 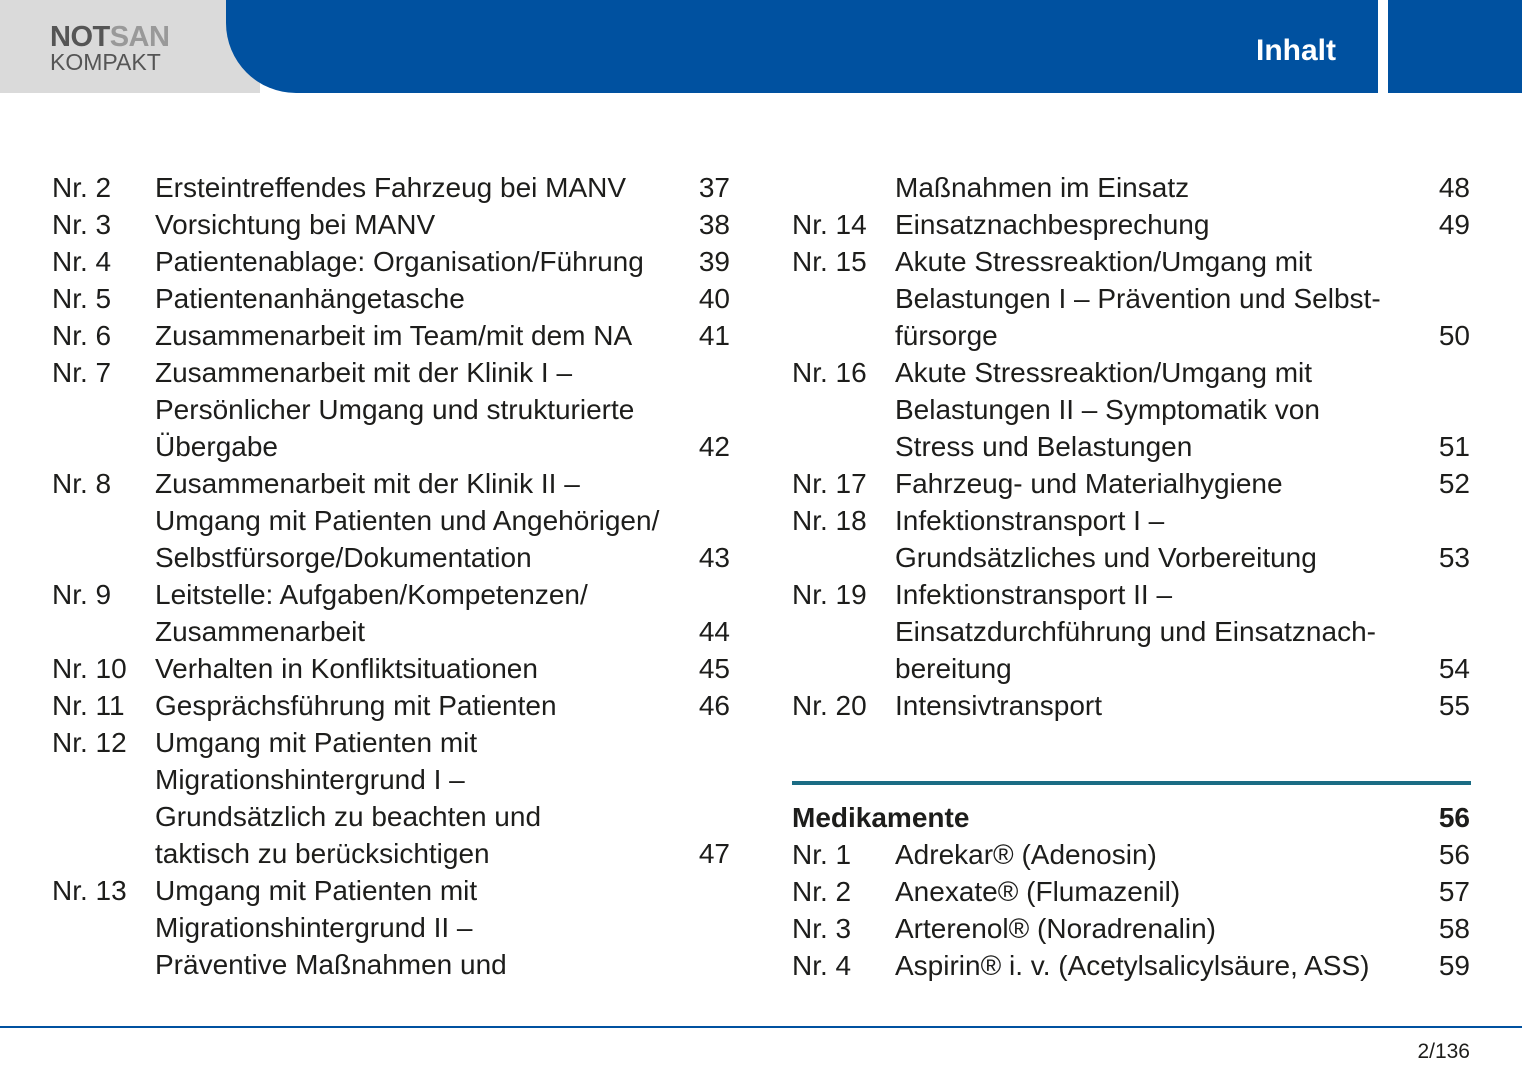 What do you see at coordinates (310, 298) in the screenshot?
I see `entry-title: Patientenanhängetasche` at bounding box center [310, 298].